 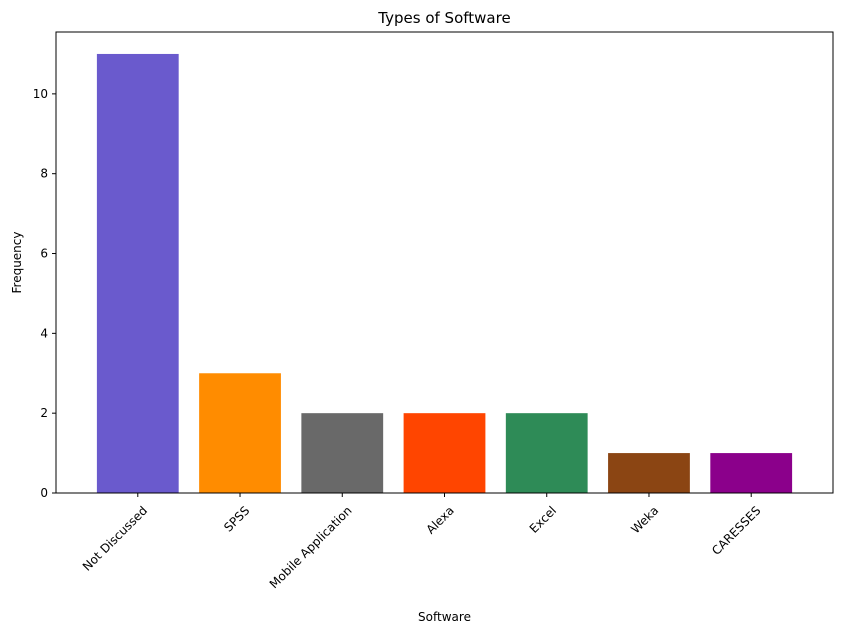 What do you see at coordinates (44, 174) in the screenshot?
I see `y-tick-label: 8` at bounding box center [44, 174].